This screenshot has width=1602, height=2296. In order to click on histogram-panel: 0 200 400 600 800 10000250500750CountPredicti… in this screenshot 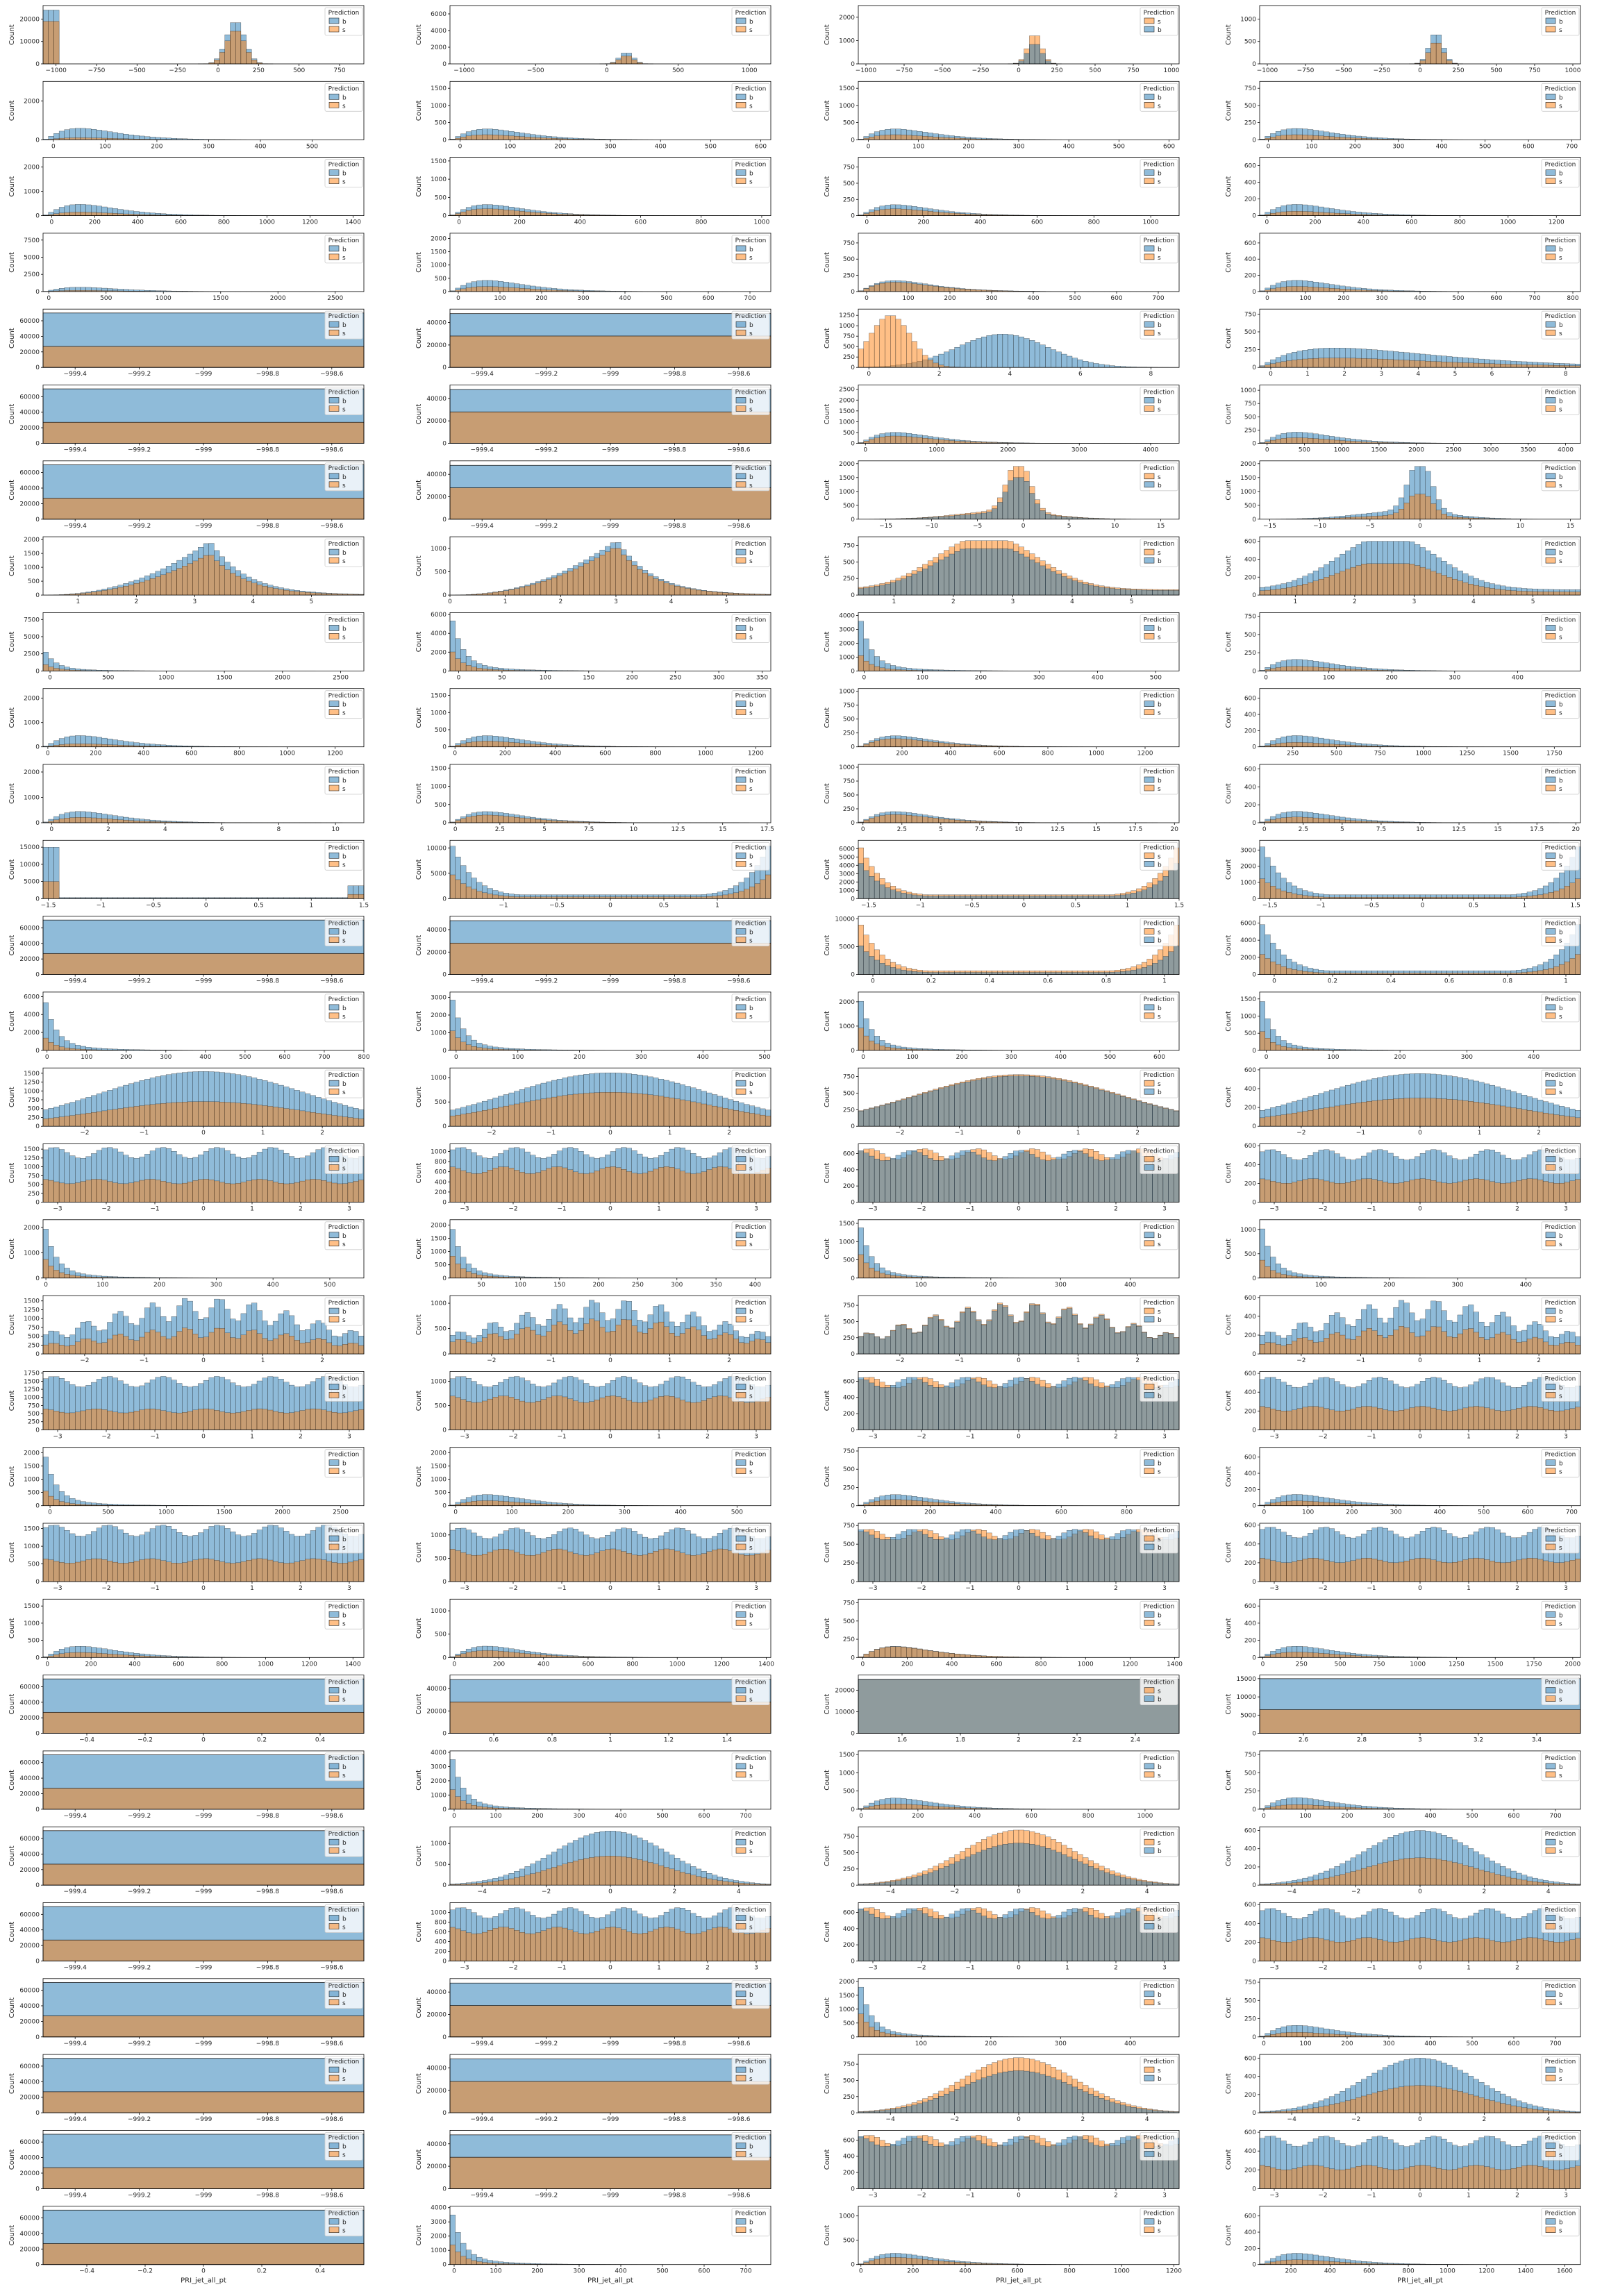, I will do `click(1001, 192)`.